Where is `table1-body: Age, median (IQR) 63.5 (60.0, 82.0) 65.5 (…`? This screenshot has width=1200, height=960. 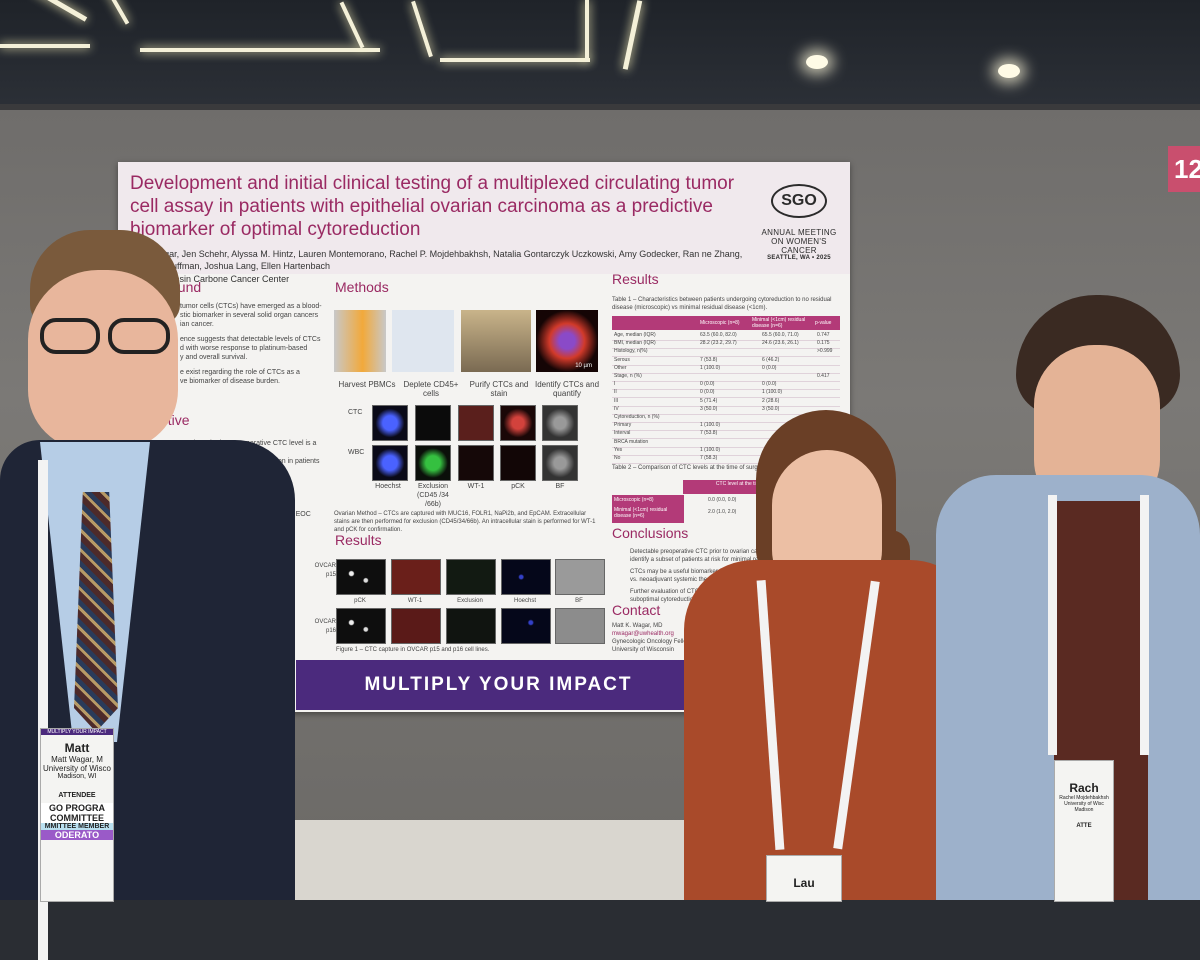 table1-body: Age, median (IQR) 63.5 (60.0, 82.0) 65.5 (… is located at coordinates (726, 398).